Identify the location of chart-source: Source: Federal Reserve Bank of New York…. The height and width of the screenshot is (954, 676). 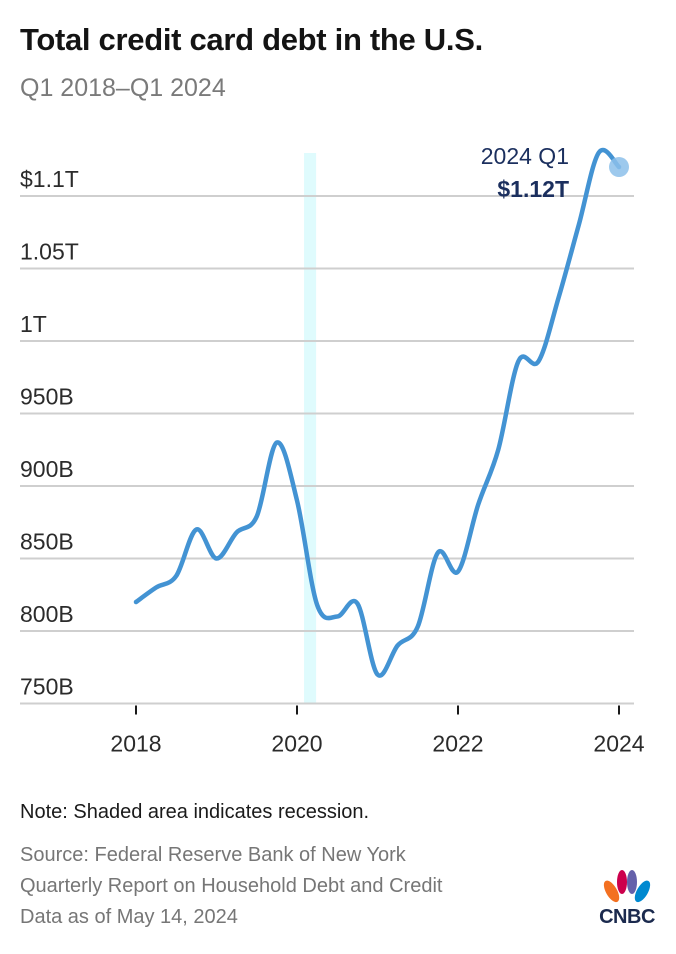
(231, 886).